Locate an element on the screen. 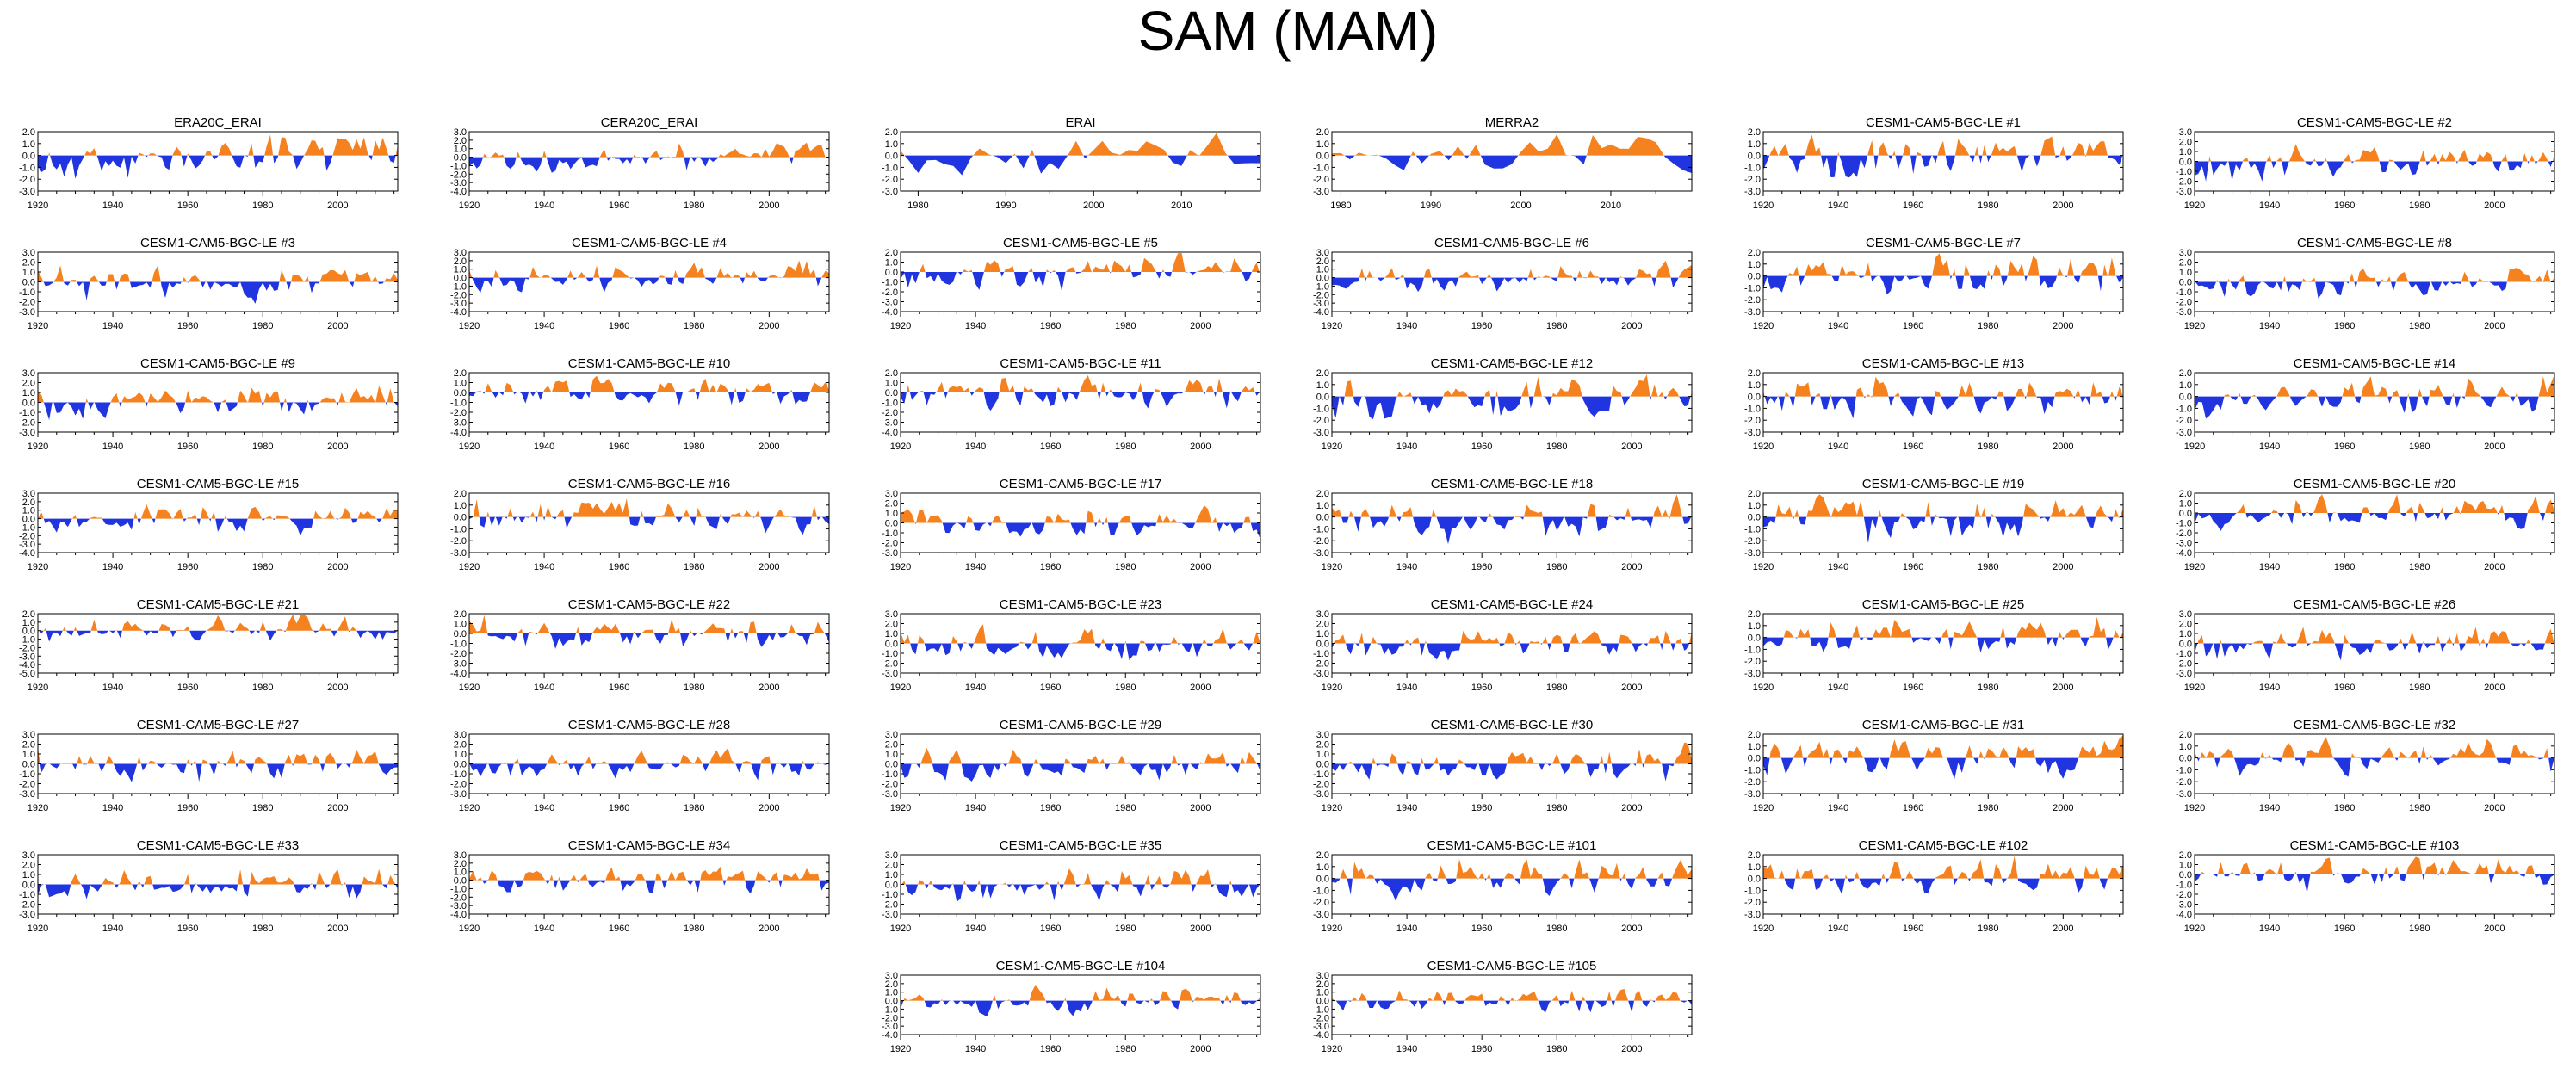  panel-title: CESM1-CAM5-BGC-LE #28 is located at coordinates (649, 725).